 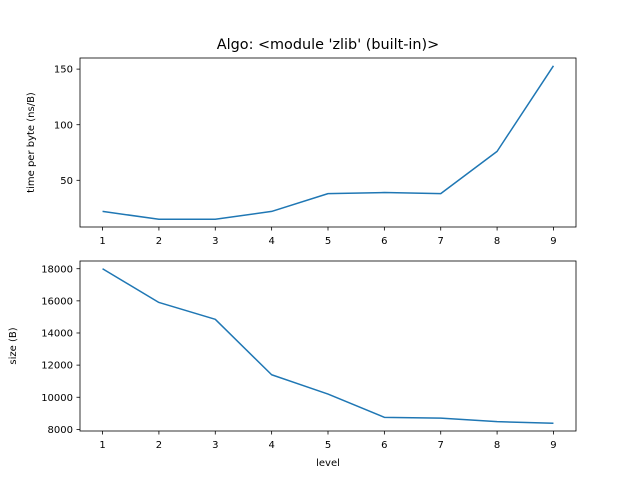 I want to click on y-axis-label: time per byte (ns/B), so click(x=31, y=142).